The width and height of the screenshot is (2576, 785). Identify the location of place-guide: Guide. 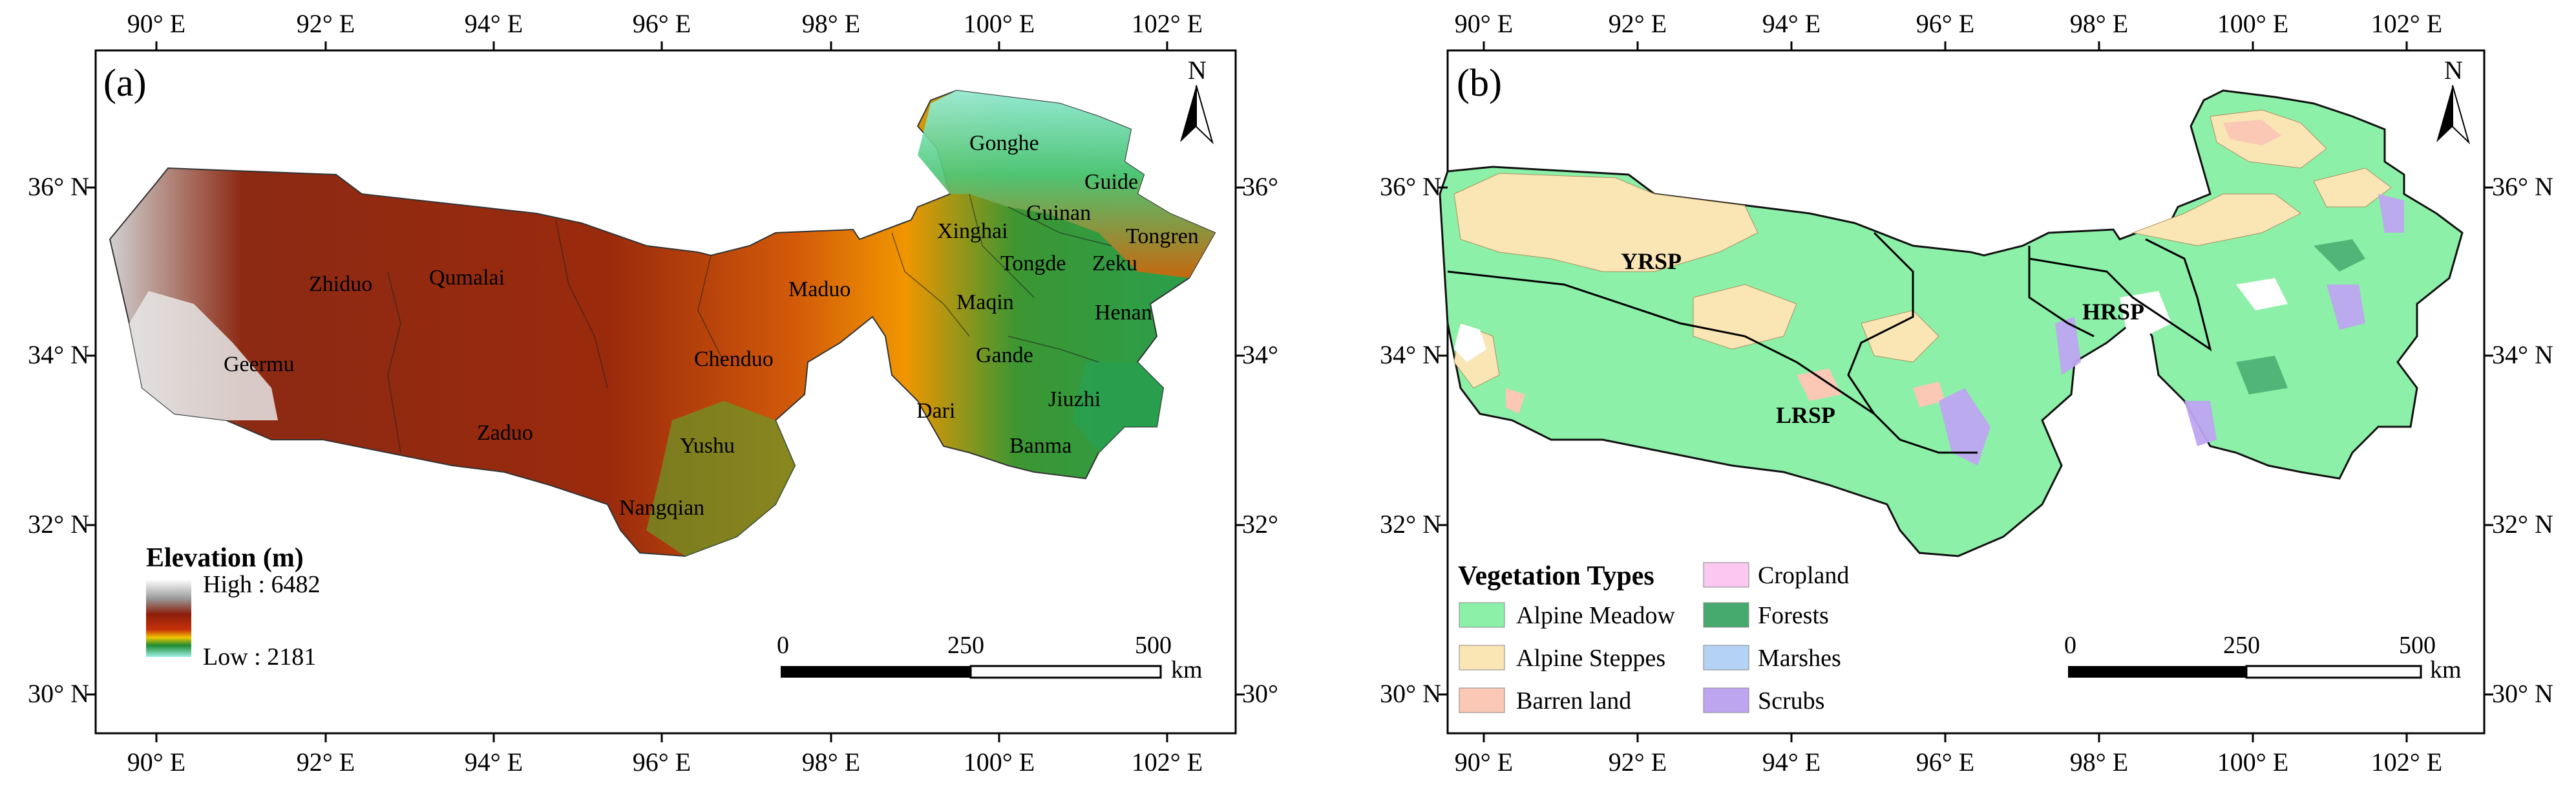
(1111, 182).